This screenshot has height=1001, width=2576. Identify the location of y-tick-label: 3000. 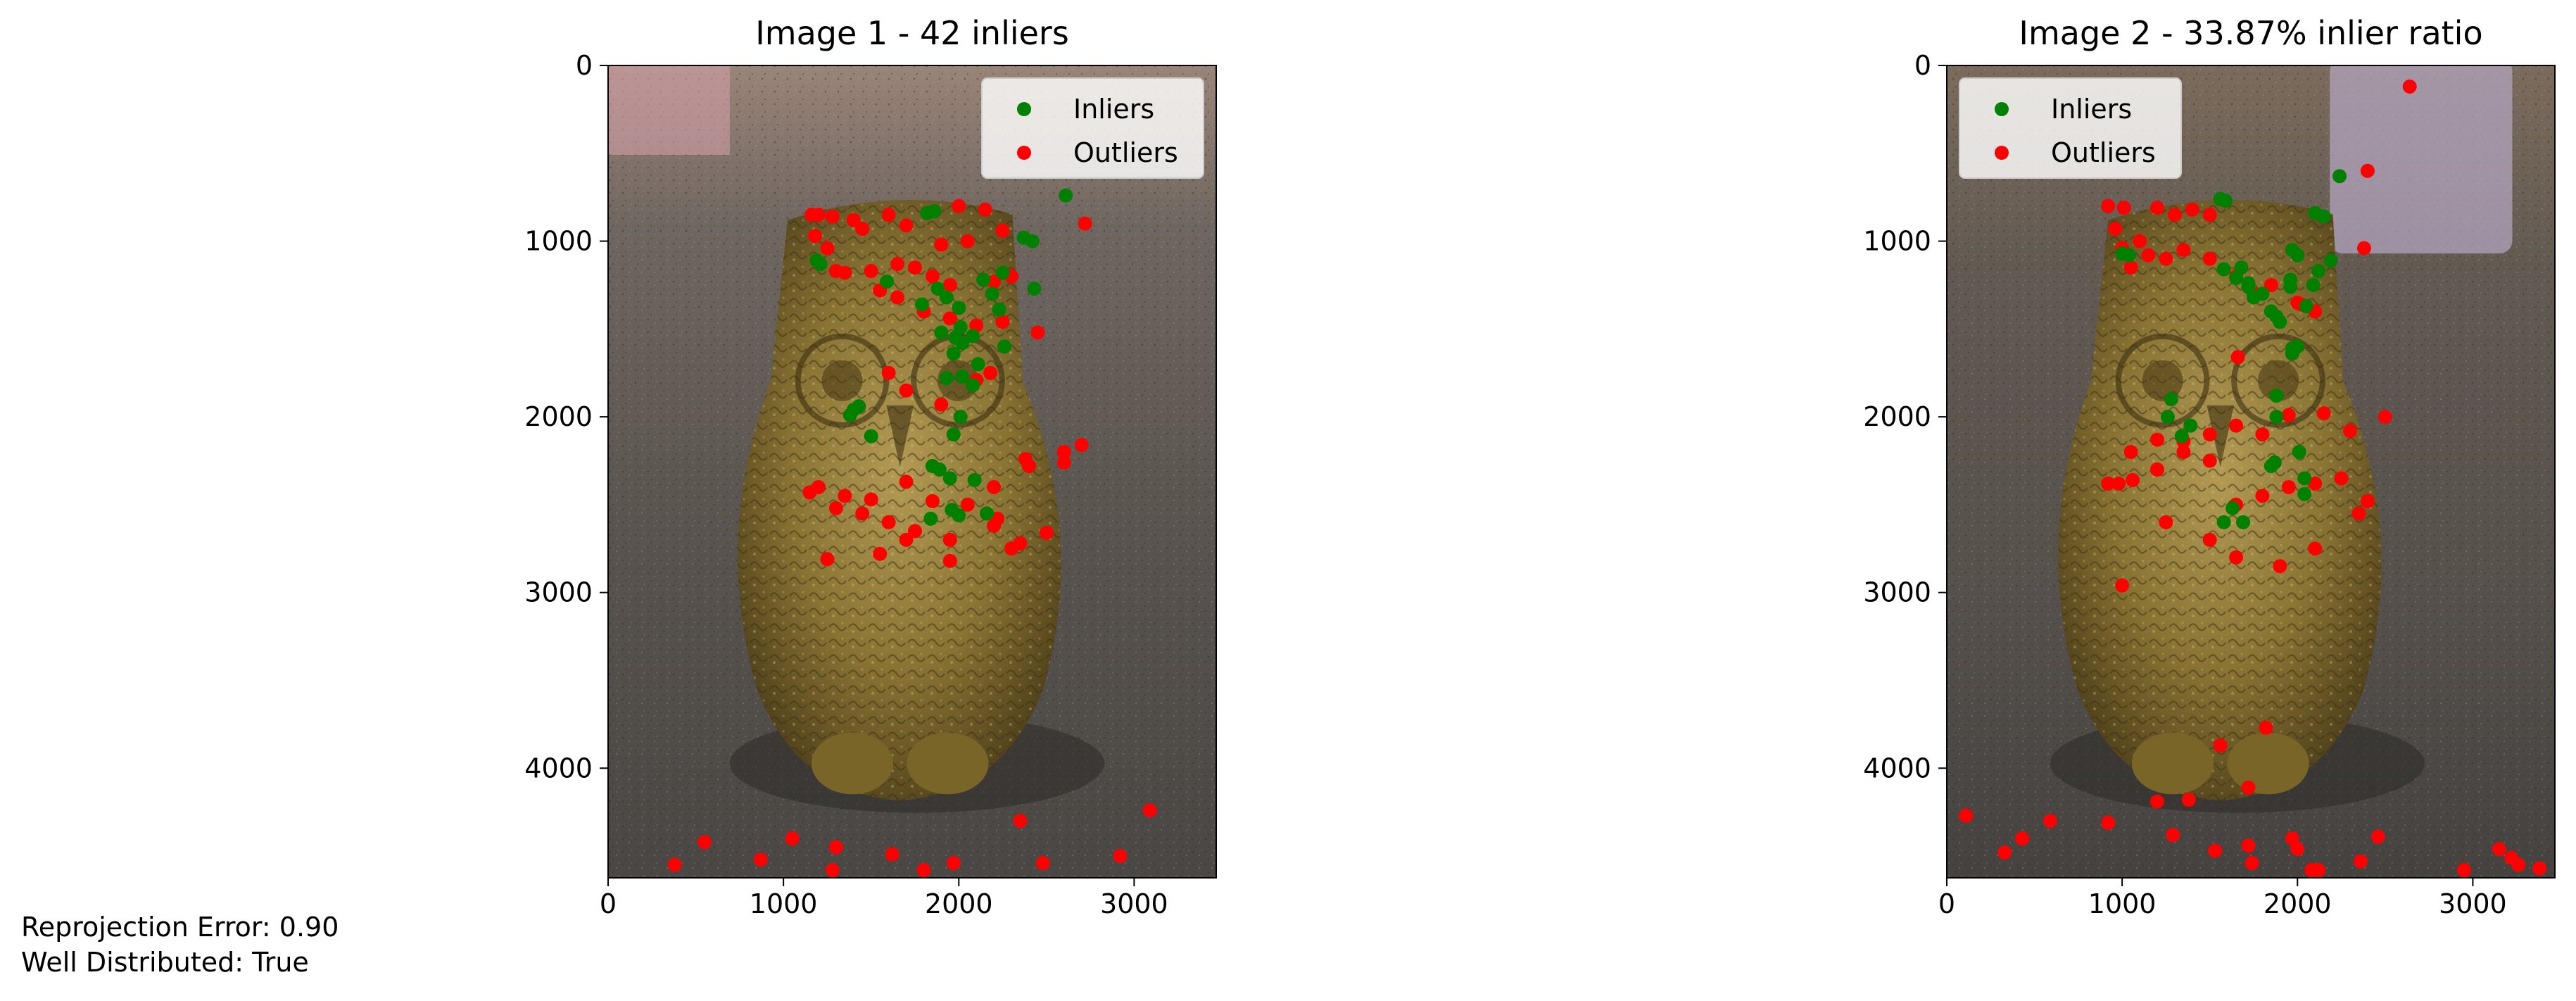
(1897, 593).